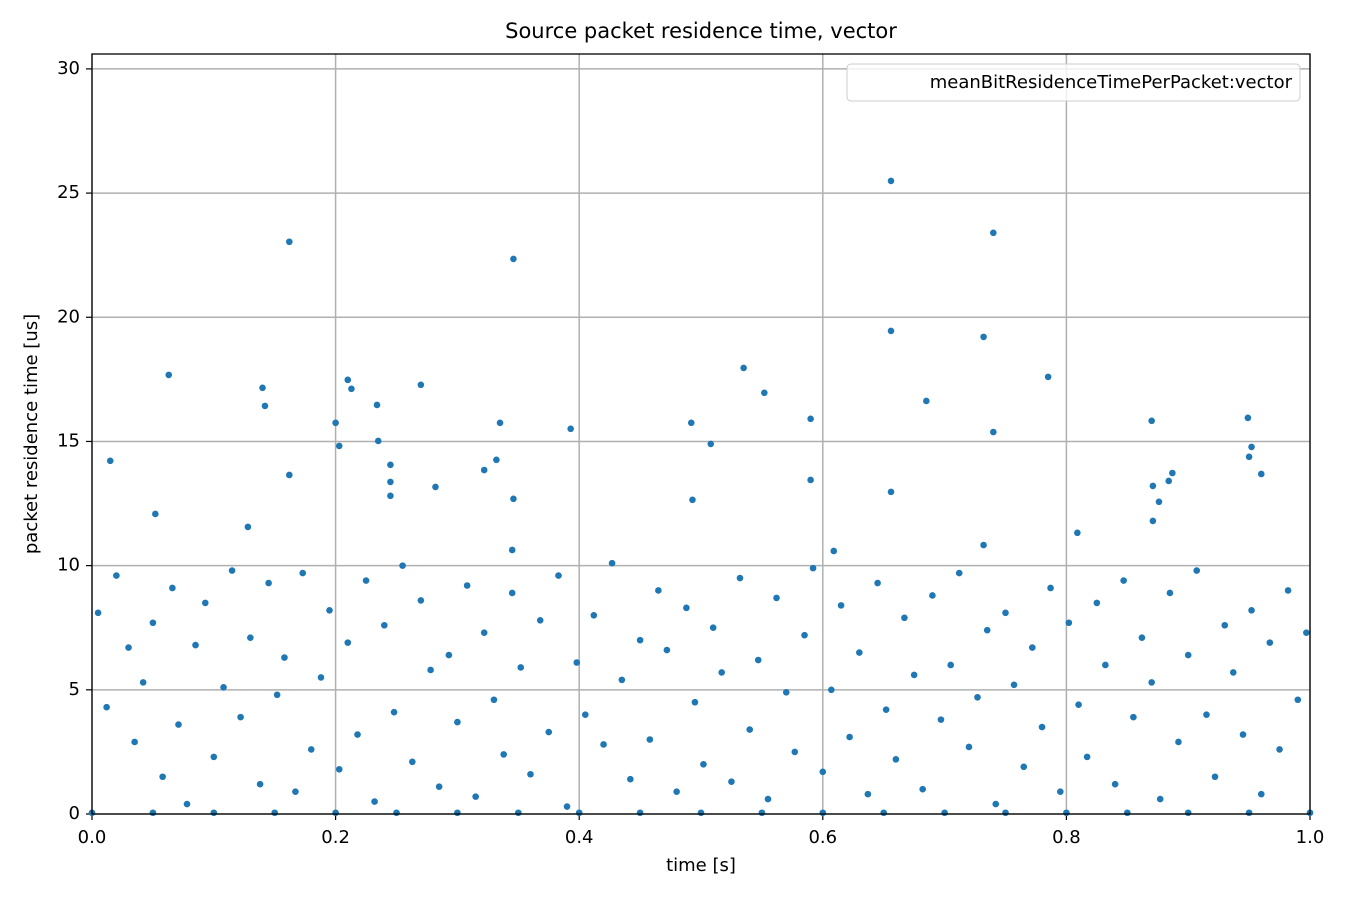 This screenshot has height=904, width=1350. I want to click on legend-label: meanBitResidenceTimePerPacket:vector, so click(1111, 82).